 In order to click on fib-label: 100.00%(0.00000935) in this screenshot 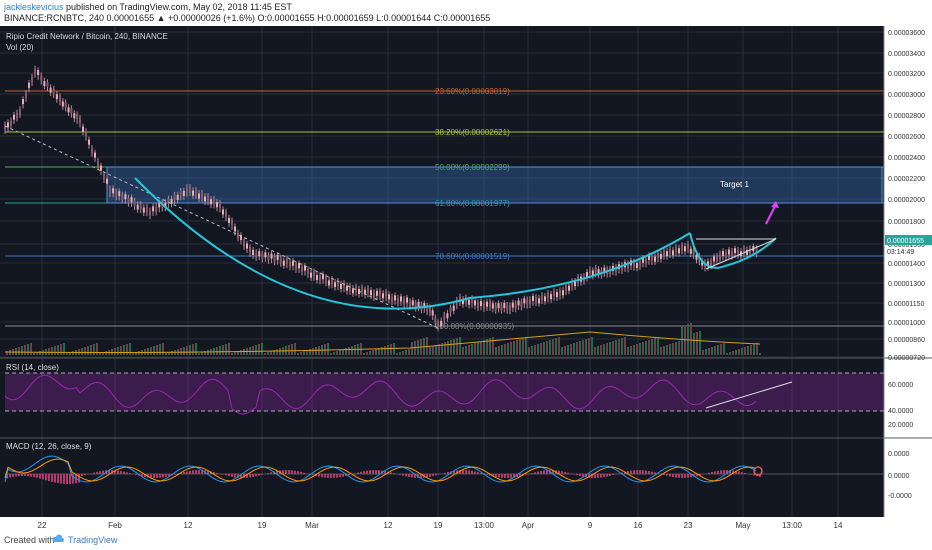, I will do `click(475, 326)`.